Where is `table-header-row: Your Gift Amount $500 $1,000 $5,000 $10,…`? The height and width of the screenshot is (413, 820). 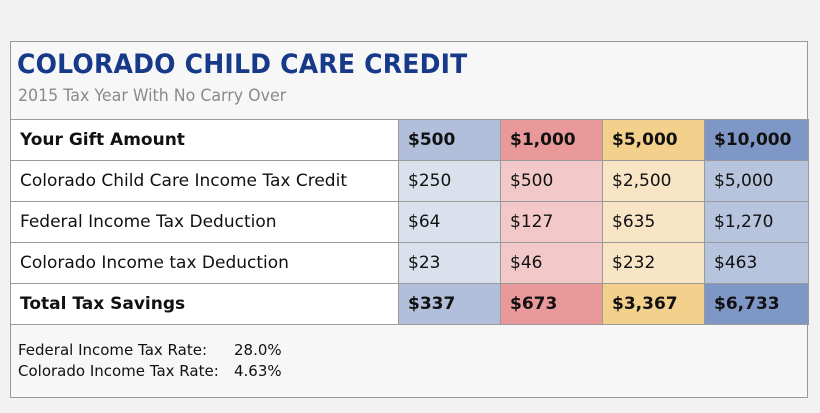 table-header-row: Your Gift Amount $500 $1,000 $5,000 $10,… is located at coordinates (409, 140).